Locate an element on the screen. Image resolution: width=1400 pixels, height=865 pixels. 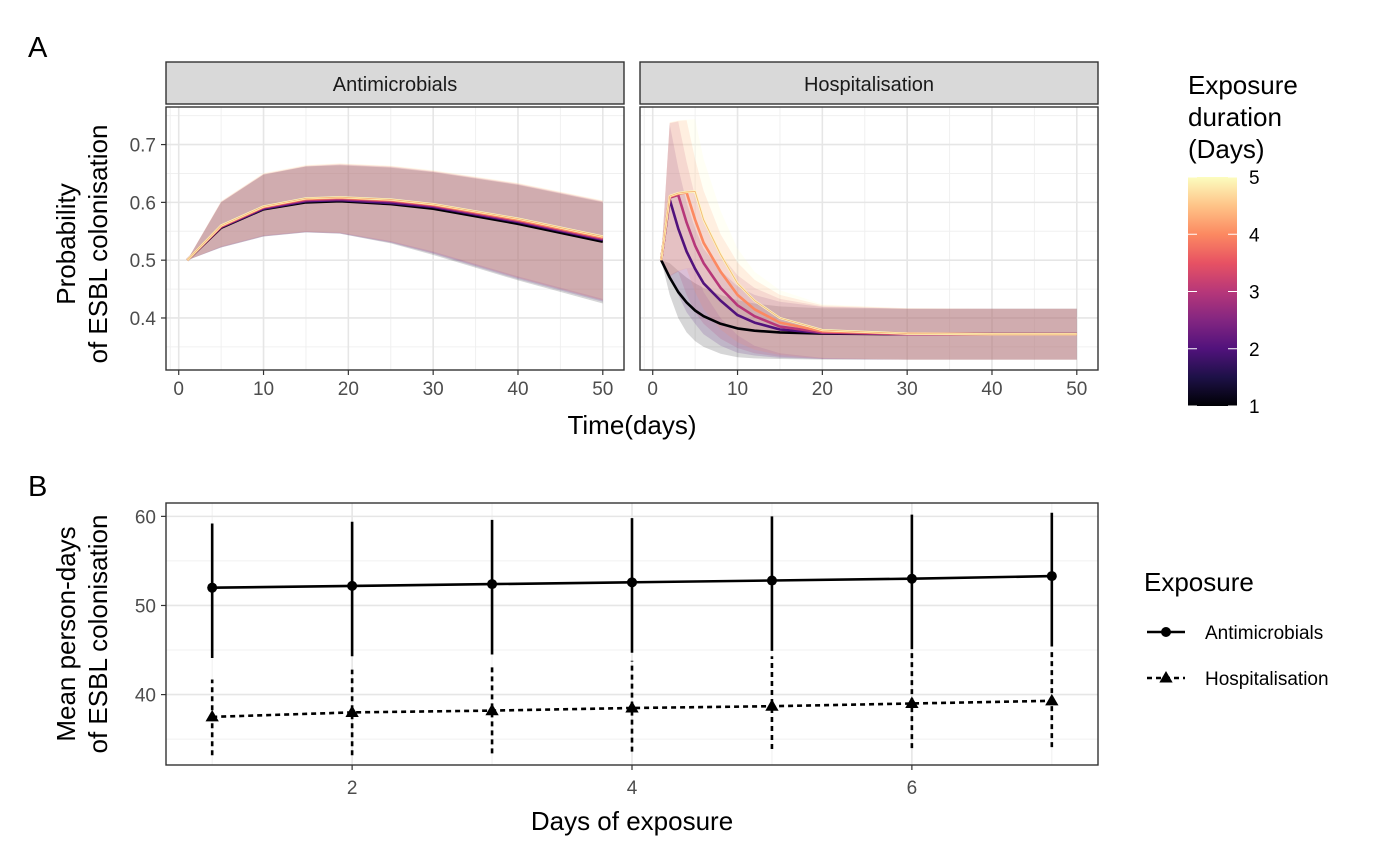
y-tick-label: 50 is located at coordinates (145, 606).